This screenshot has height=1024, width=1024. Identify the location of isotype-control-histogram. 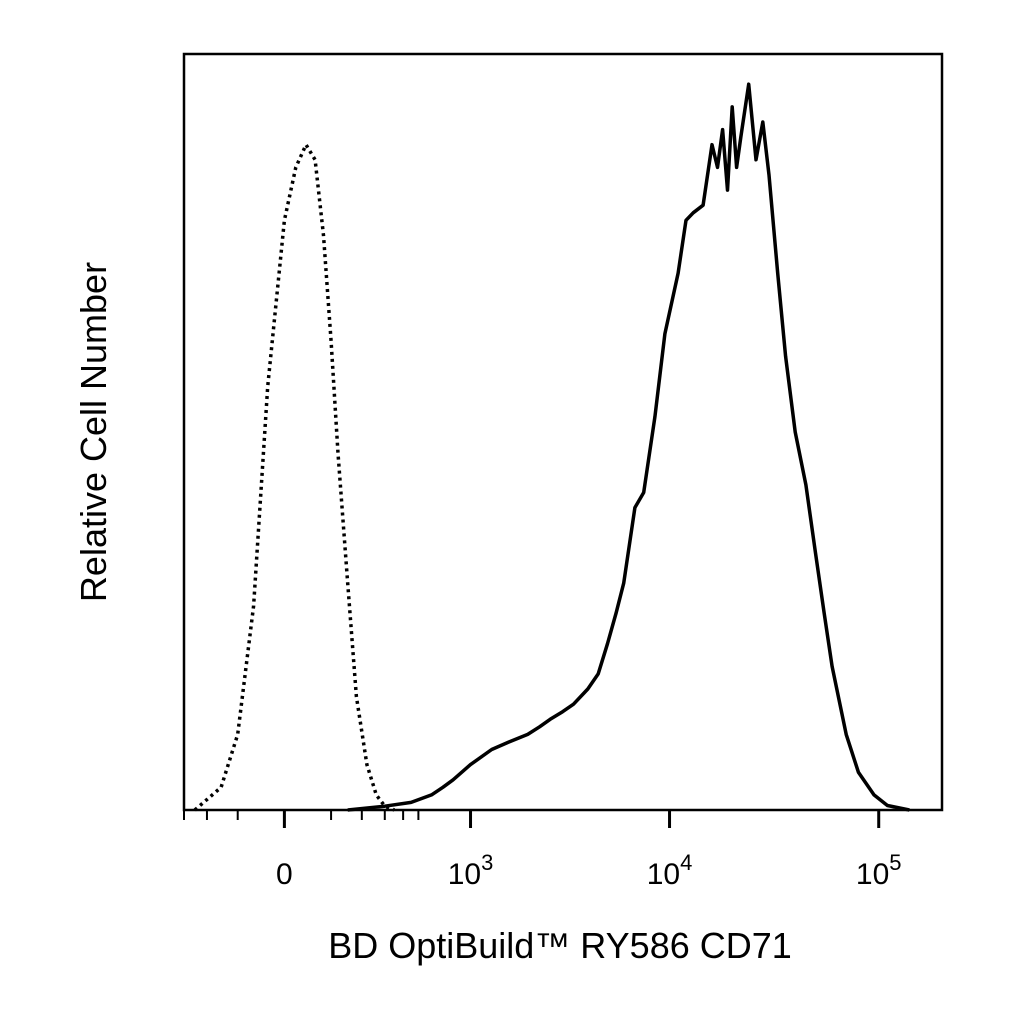
(294, 477).